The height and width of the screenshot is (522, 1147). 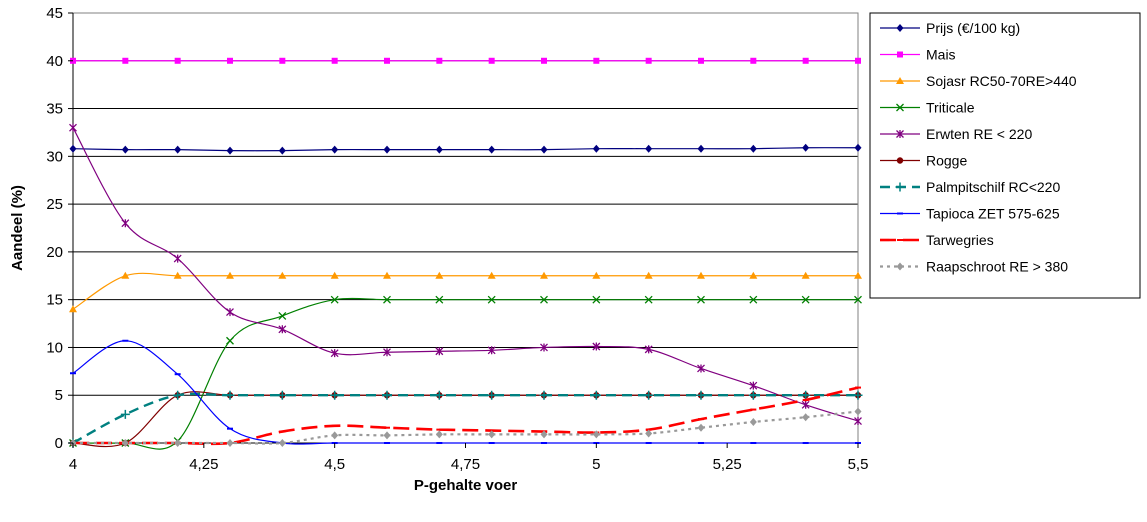 What do you see at coordinates (73, 464) in the screenshot?
I see `x-tick-label: 4` at bounding box center [73, 464].